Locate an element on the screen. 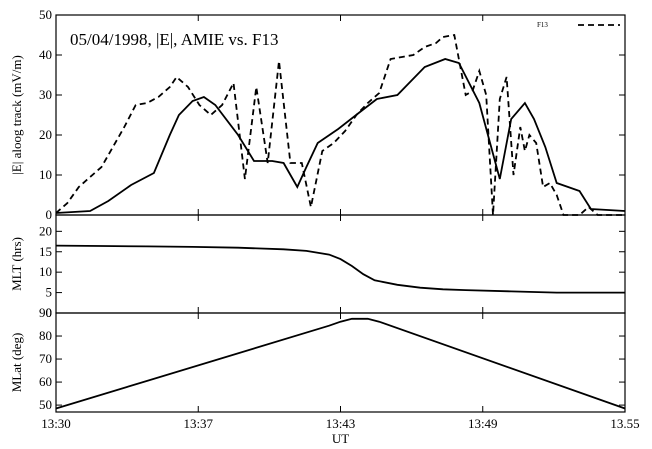  x-tick-label: 13:49 is located at coordinates (483, 423).